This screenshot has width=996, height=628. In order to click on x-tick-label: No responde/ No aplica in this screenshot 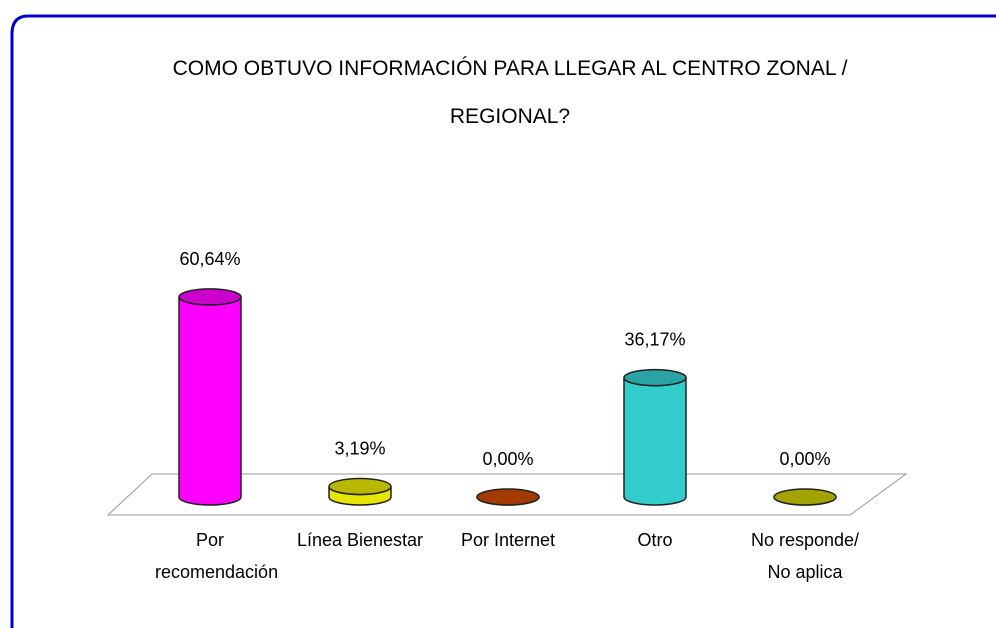, I will do `click(805, 556)`.